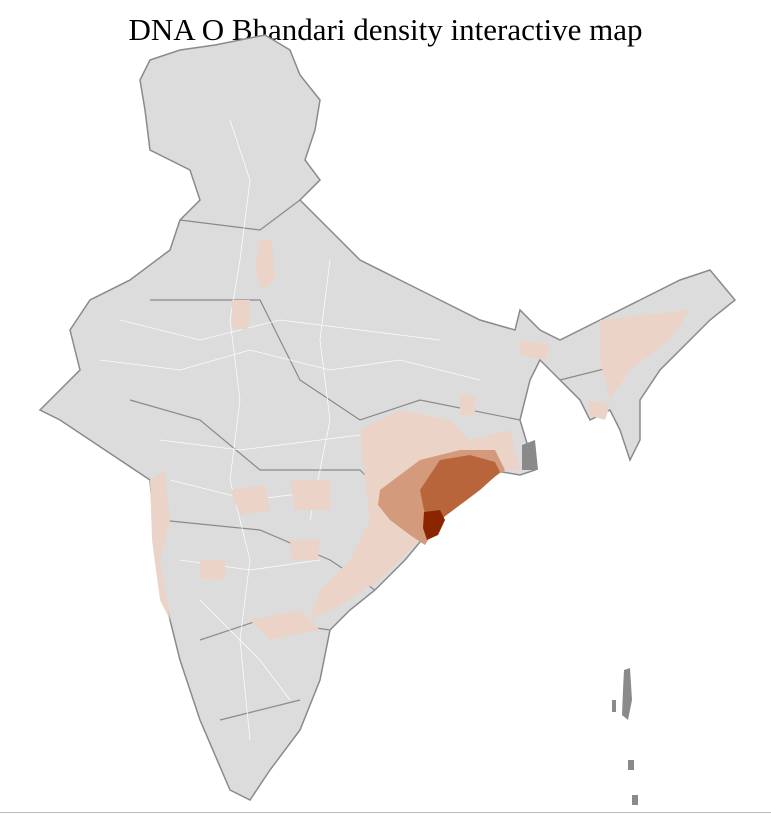 The width and height of the screenshot is (771, 815). Describe the element at coordinates (385, 812) in the screenshot. I see `bottom-border` at that location.